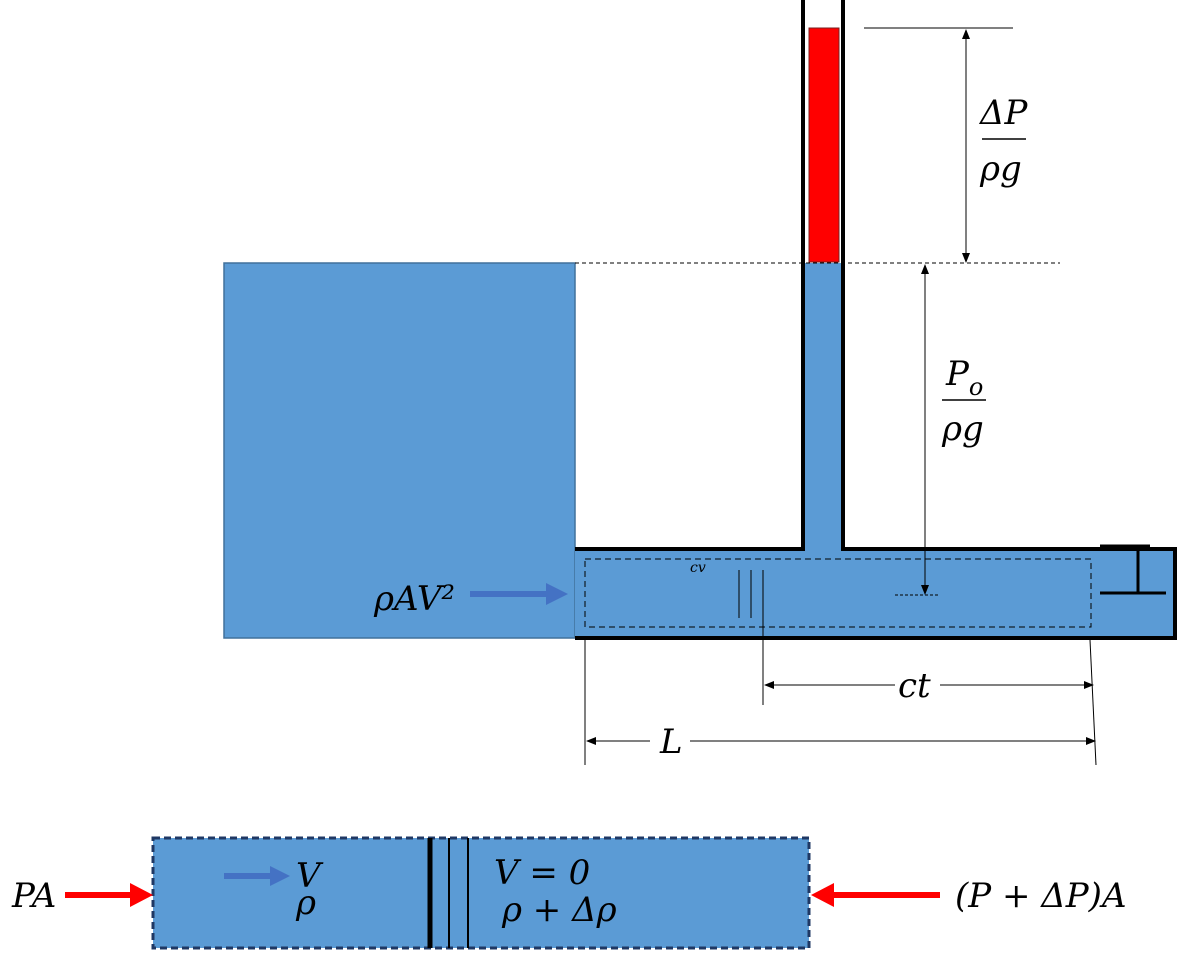 This screenshot has height=953, width=1180. Describe the element at coordinates (671, 742) in the screenshot. I see `label: L` at that location.